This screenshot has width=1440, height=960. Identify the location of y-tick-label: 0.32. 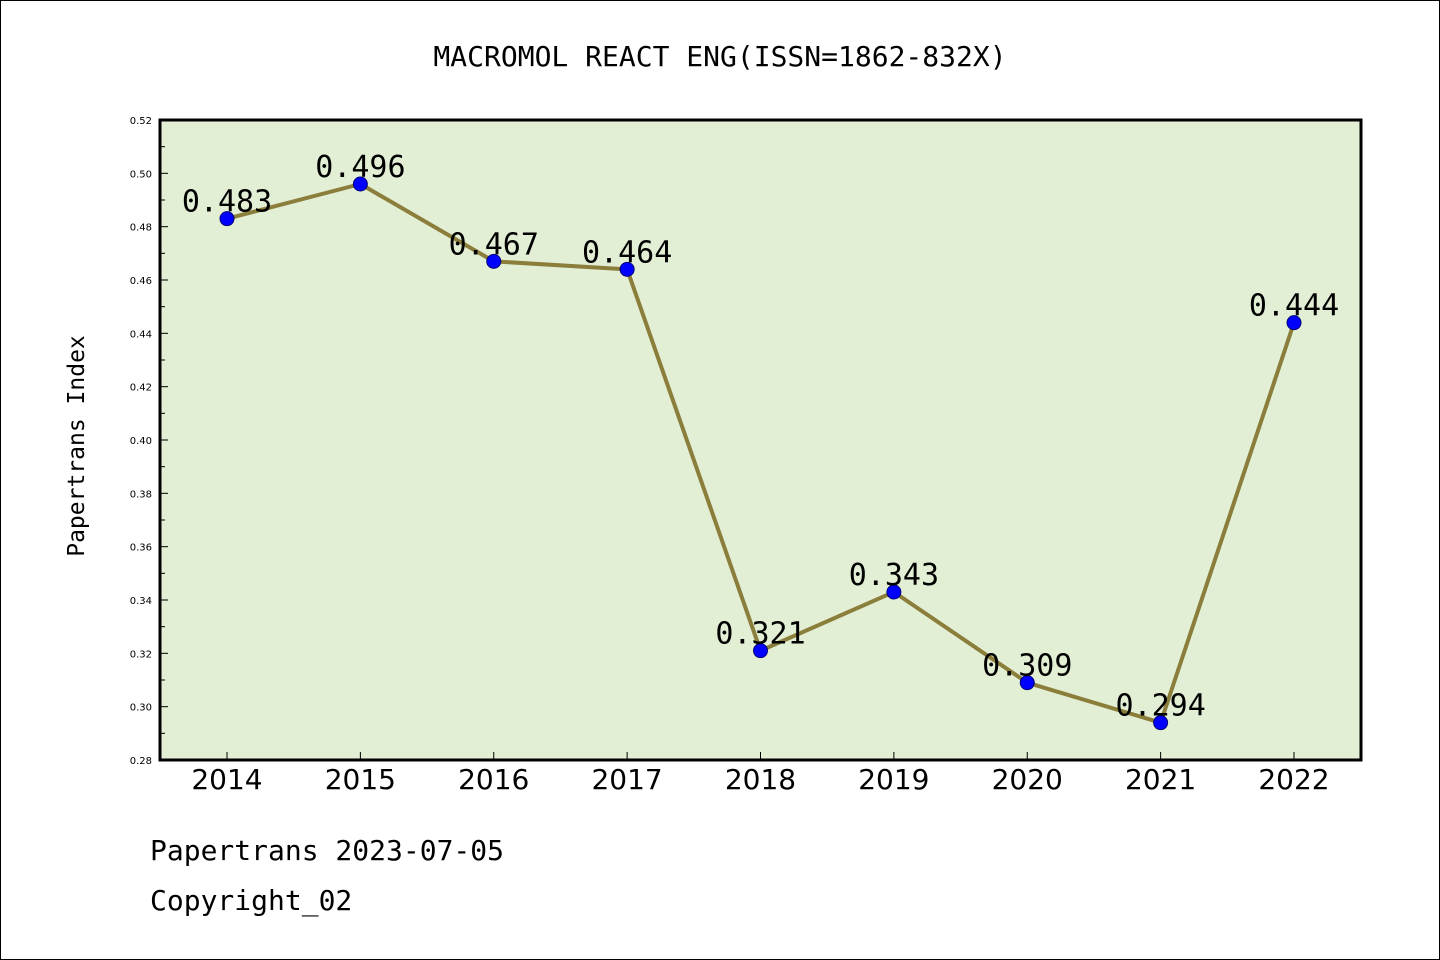
(141, 654).